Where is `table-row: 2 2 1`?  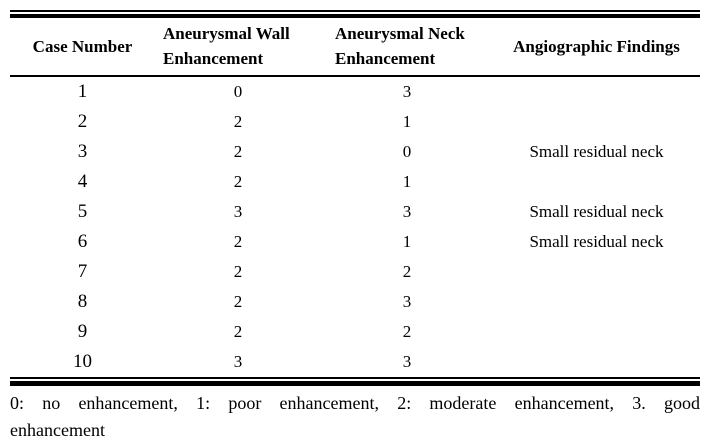 table-row: 2 2 1 is located at coordinates (355, 122).